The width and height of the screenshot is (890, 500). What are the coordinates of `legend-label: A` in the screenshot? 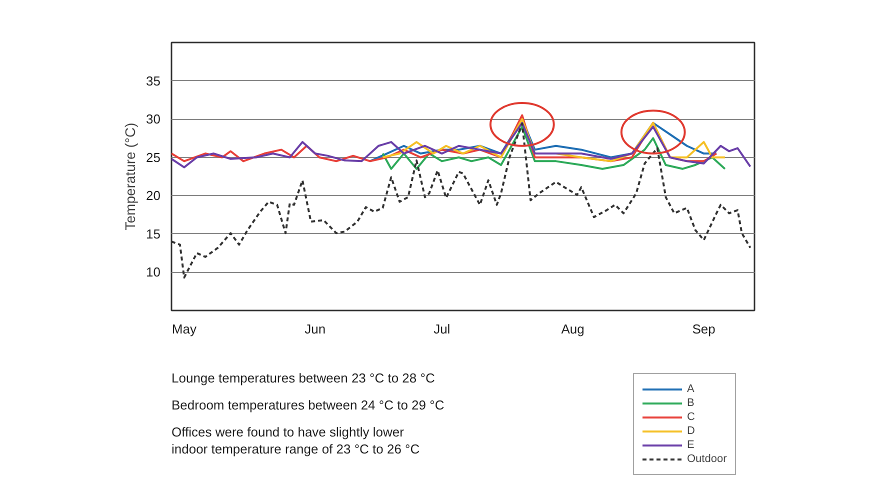 It's located at (691, 389).